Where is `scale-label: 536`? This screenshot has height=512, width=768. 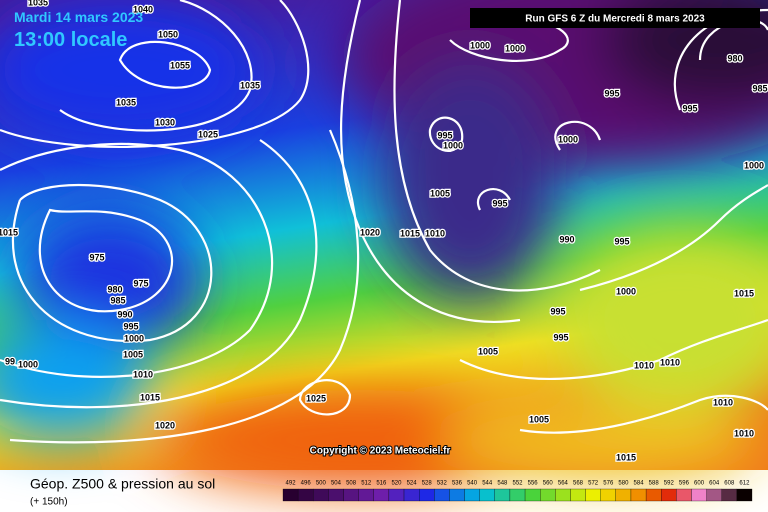 scale-label: 536 is located at coordinates (457, 484).